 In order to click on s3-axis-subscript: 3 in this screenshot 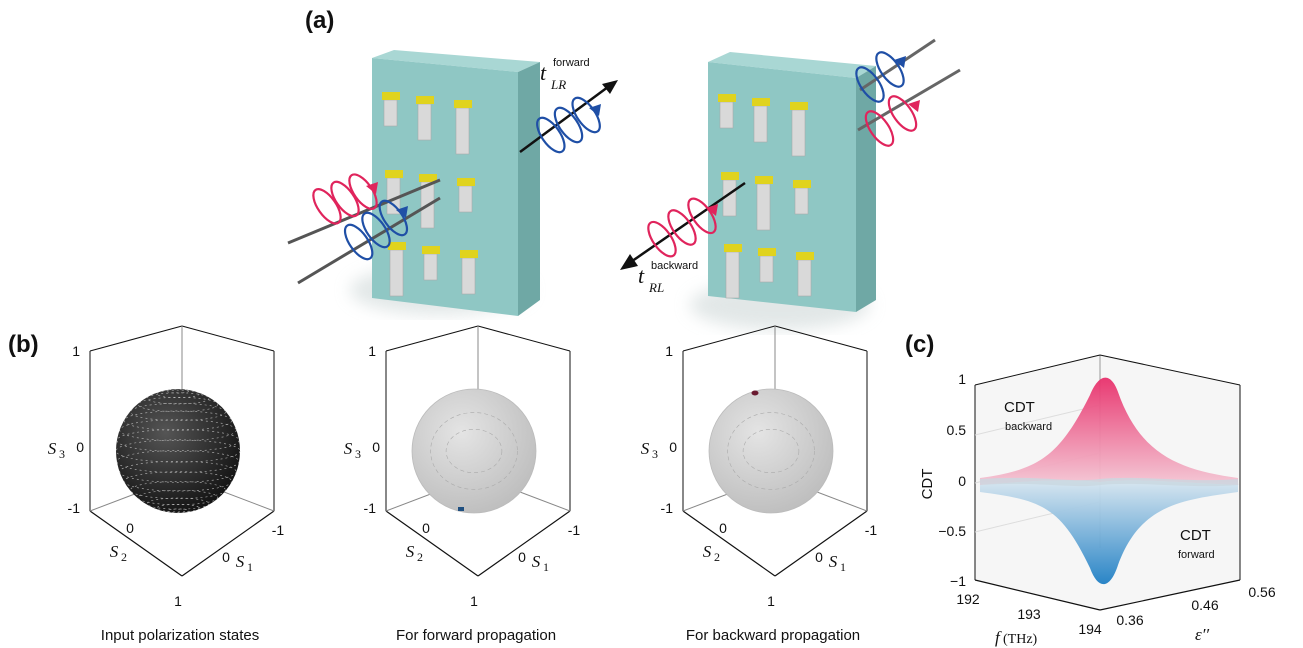, I will do `click(62, 454)`.